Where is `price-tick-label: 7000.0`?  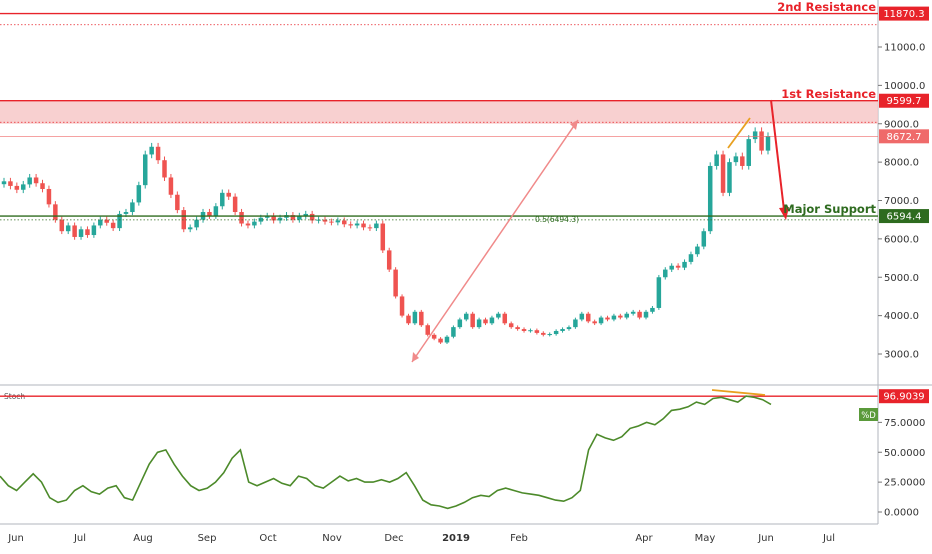
price-tick-label: 7000.0 is located at coordinates (901, 201).